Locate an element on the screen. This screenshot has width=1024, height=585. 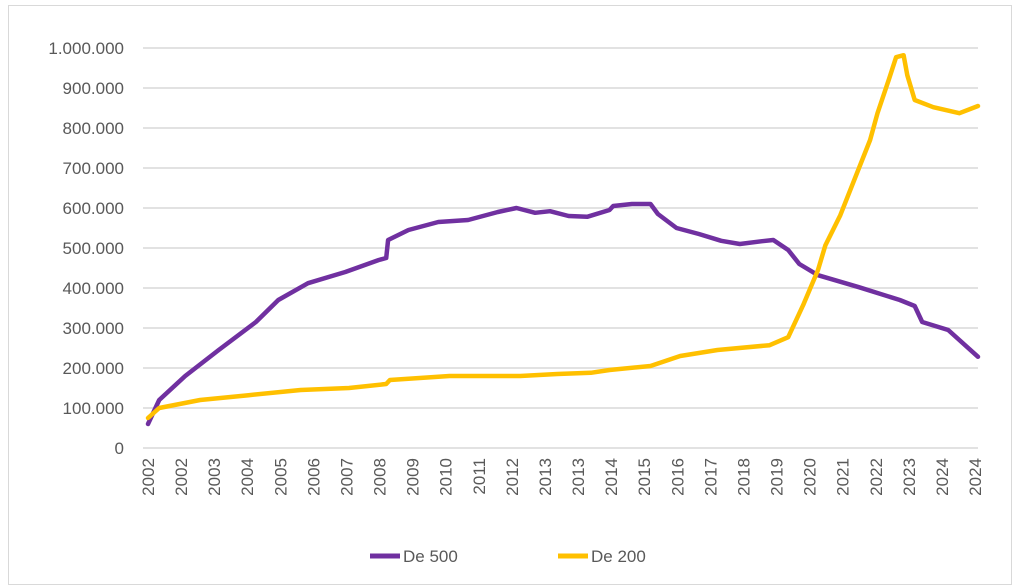
y-tick-label: 0 is located at coordinates (119, 448).